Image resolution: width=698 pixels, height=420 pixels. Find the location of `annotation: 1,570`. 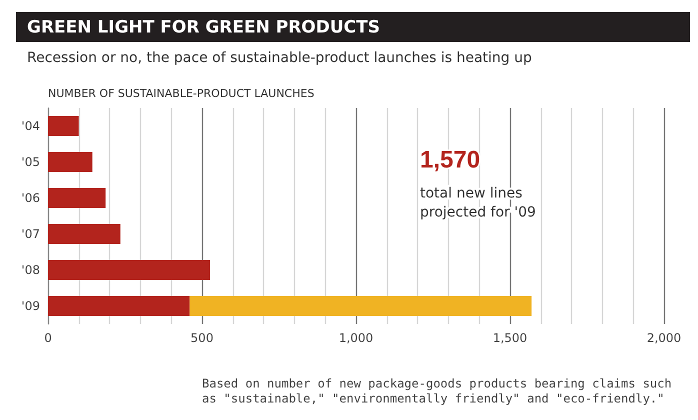

annotation: 1,570 is located at coordinates (450, 160).